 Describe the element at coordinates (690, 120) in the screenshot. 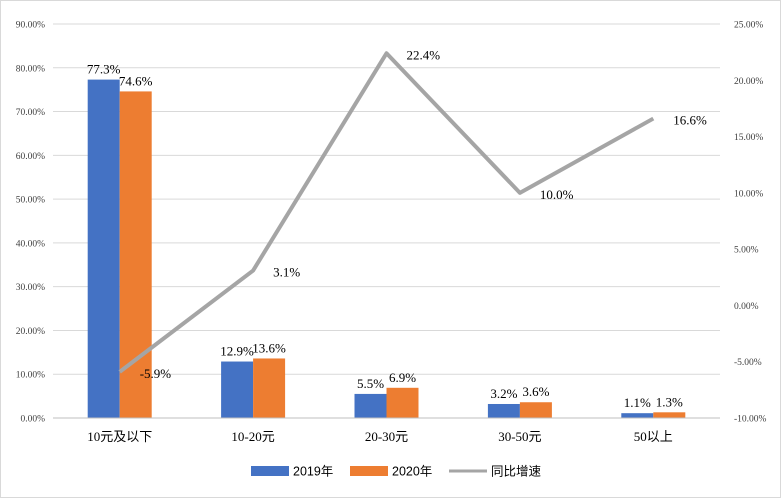

I see `line-data-label: 16.6%` at that location.